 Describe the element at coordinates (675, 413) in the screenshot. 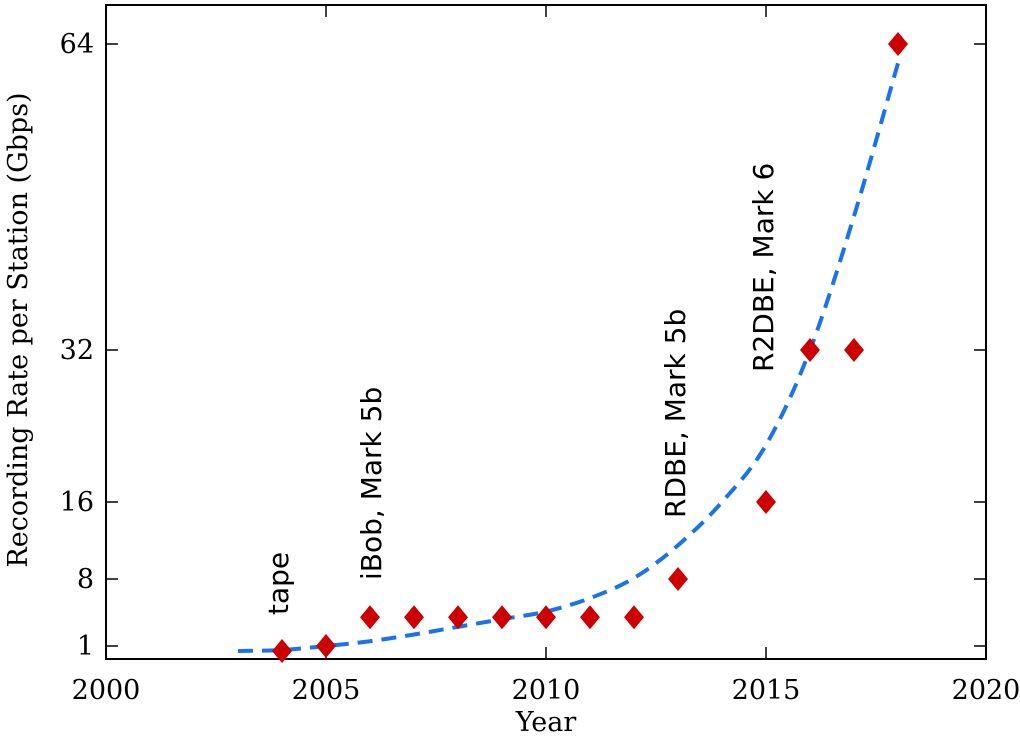

I see `annotation-label: RDBE, Mark 5b` at that location.